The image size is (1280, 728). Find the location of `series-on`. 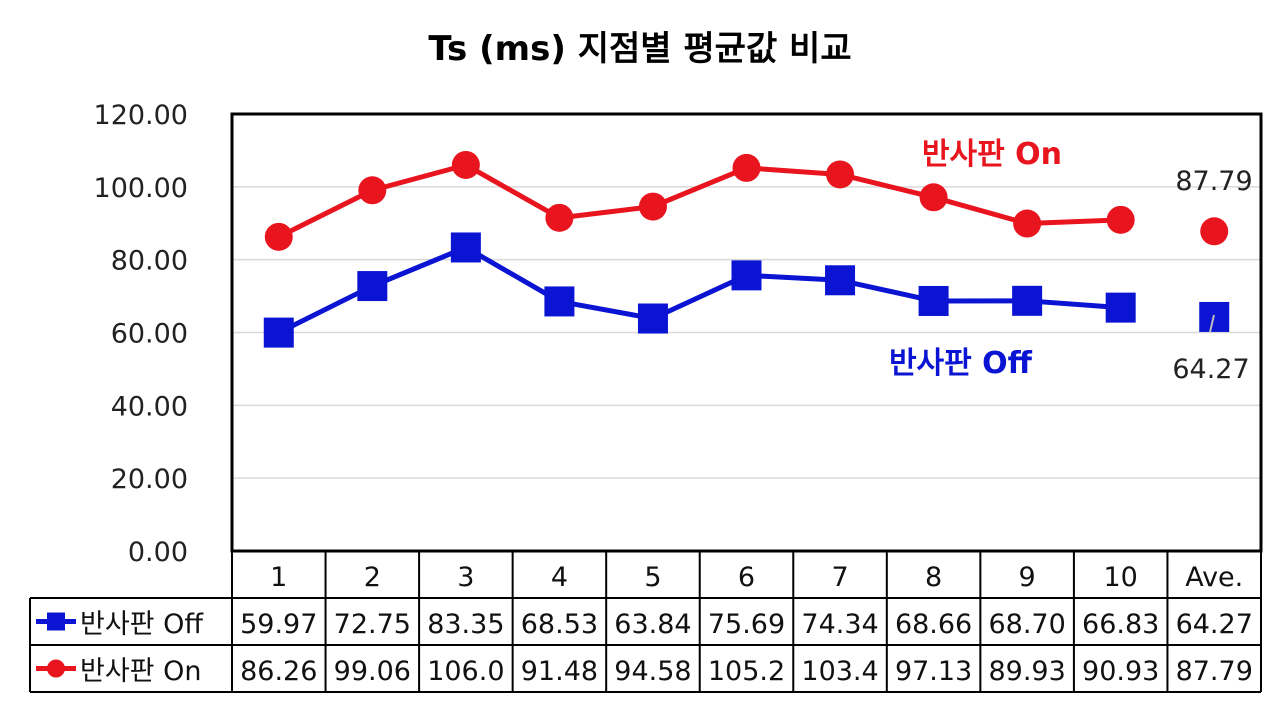

series-on is located at coordinates (746, 200).